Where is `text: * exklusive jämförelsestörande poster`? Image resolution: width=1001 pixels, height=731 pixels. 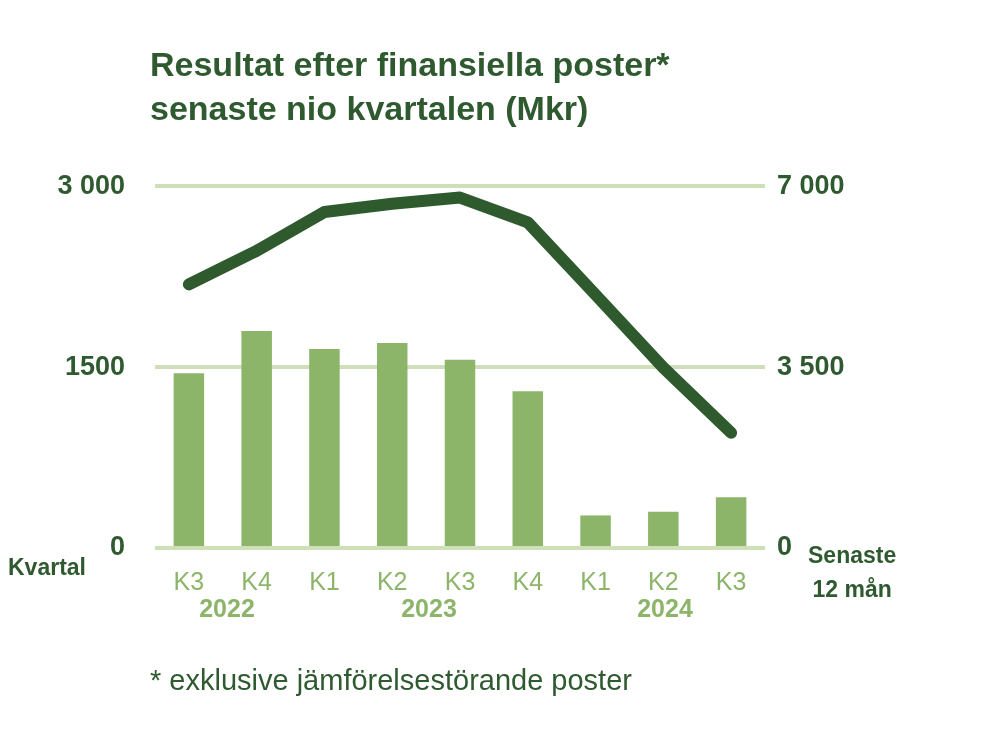 text: * exklusive jämförelsestörande poster is located at coordinates (391, 680).